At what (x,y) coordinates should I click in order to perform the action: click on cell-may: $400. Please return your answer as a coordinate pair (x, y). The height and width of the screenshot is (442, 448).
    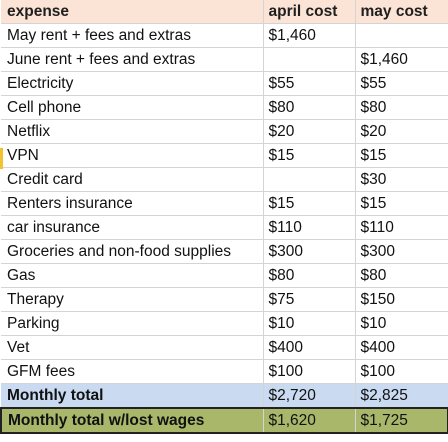
    Looking at the image, I should click on (401, 347).